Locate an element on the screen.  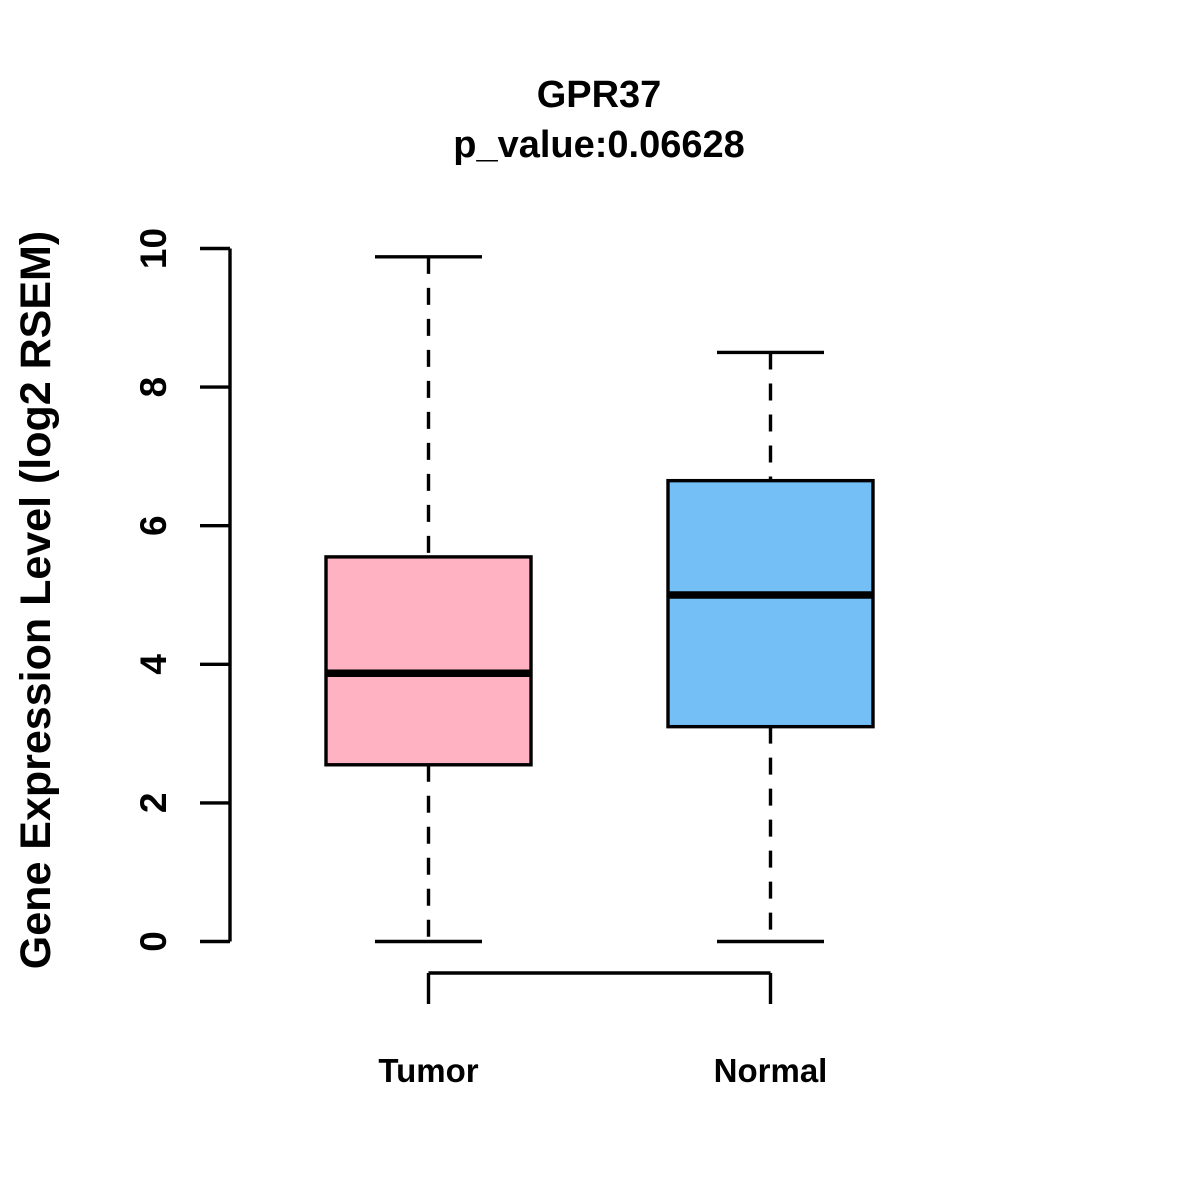
y-tick-label-0: 0 is located at coordinates (153, 941).